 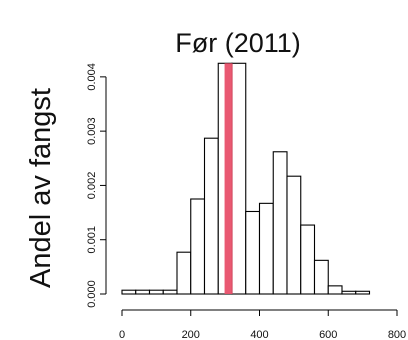 I want to click on x-tick-label-2: 400, so click(x=259, y=334).